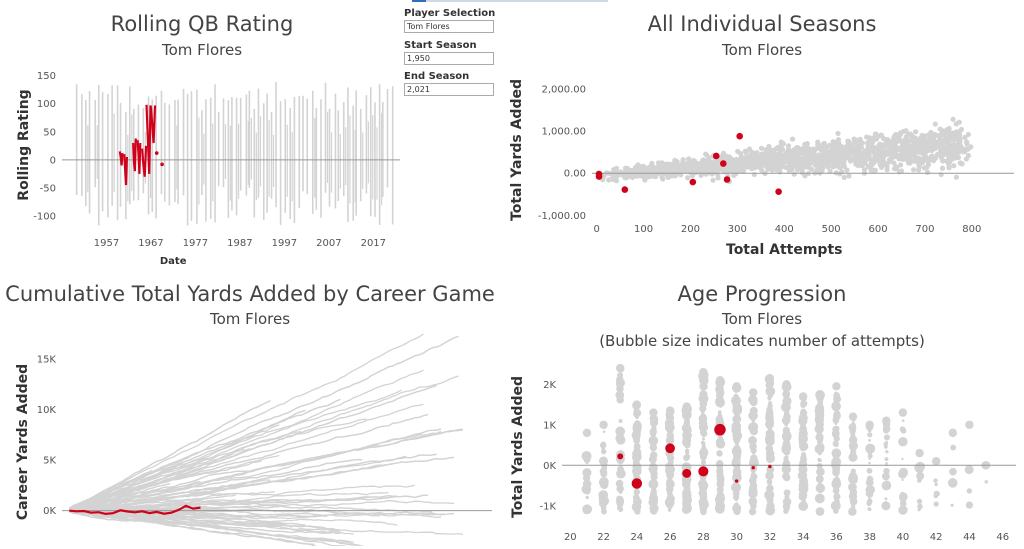 The height and width of the screenshot is (549, 1024). Describe the element at coordinates (643, 229) in the screenshot. I see `seasons-x-tick-label: 100` at that location.